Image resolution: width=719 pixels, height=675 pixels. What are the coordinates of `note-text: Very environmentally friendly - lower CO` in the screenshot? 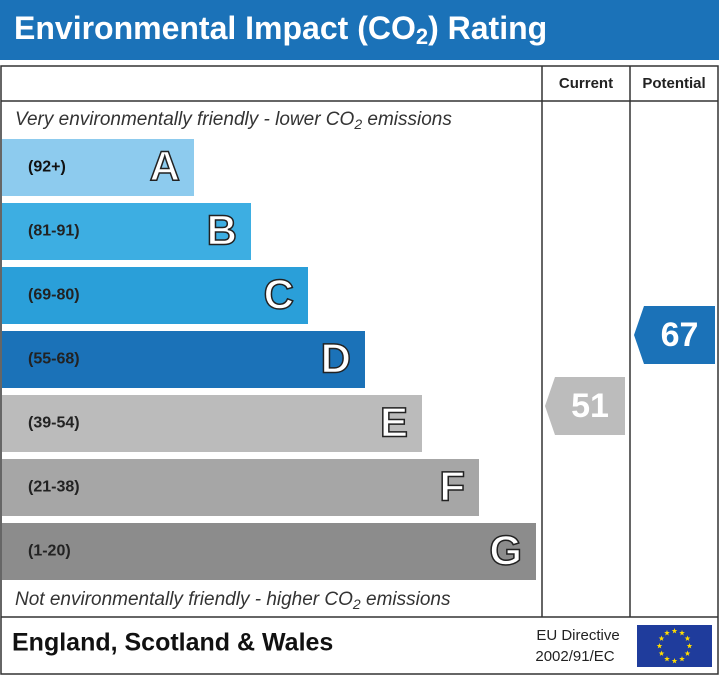 It's located at (185, 119).